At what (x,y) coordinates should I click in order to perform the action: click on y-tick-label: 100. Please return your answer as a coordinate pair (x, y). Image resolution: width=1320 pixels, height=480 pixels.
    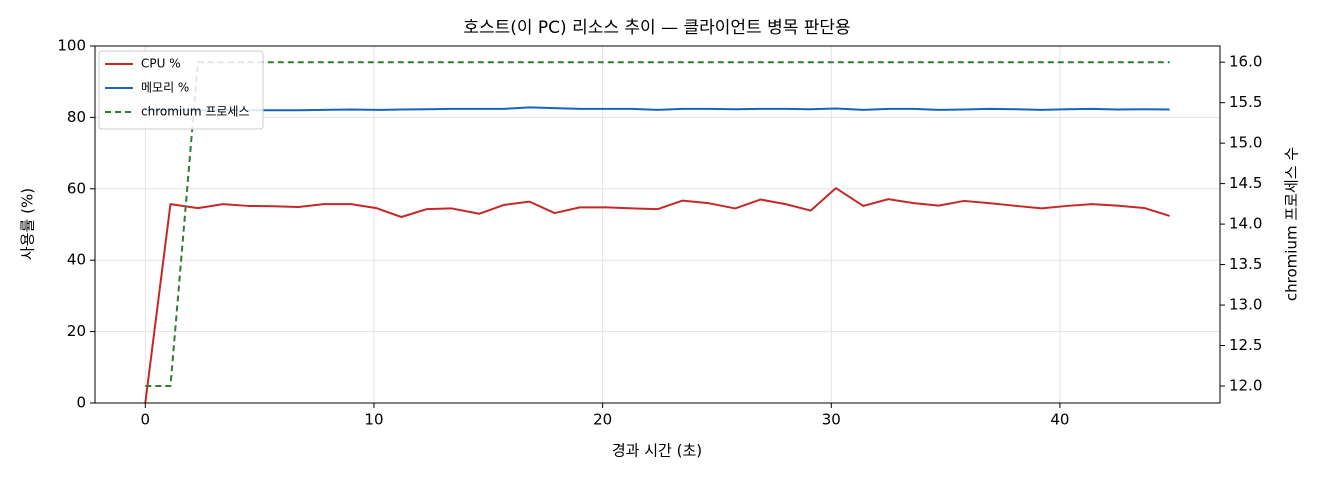
    Looking at the image, I should click on (71, 46).